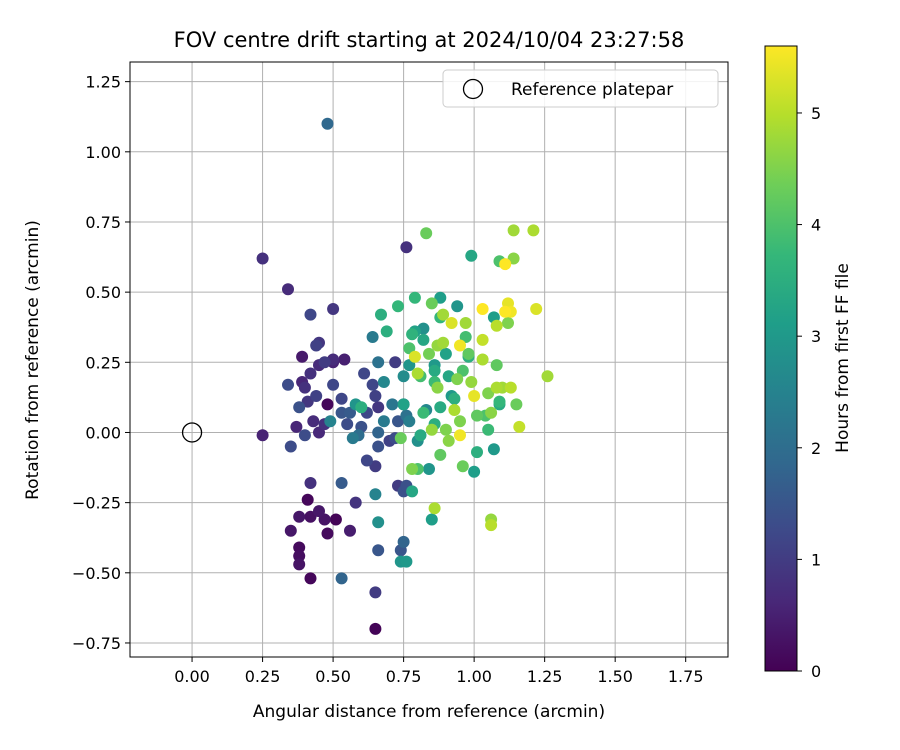 Image resolution: width=900 pixels, height=750 pixels. Describe the element at coordinates (473, 89) in the screenshot. I see `legend-reference-marker` at that location.